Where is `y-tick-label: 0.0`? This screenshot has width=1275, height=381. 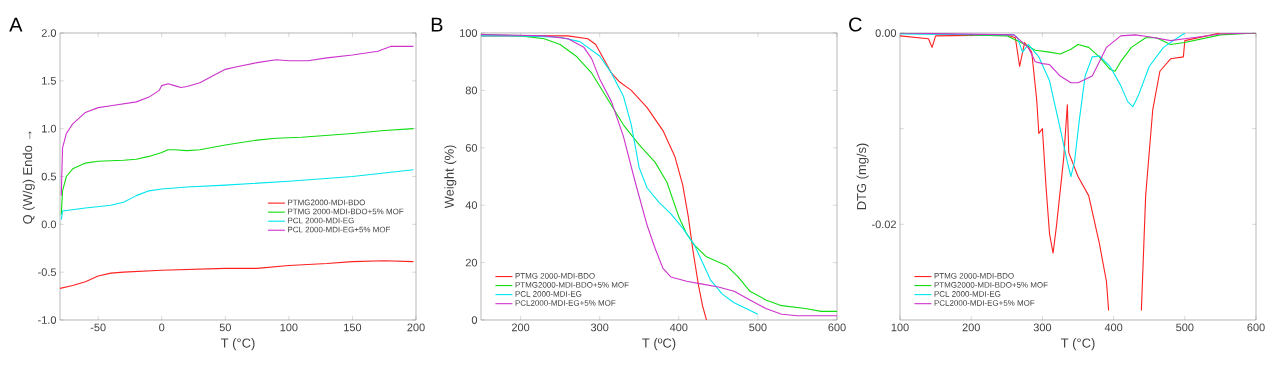 y-tick-label: 0.0 is located at coordinates (49, 224).